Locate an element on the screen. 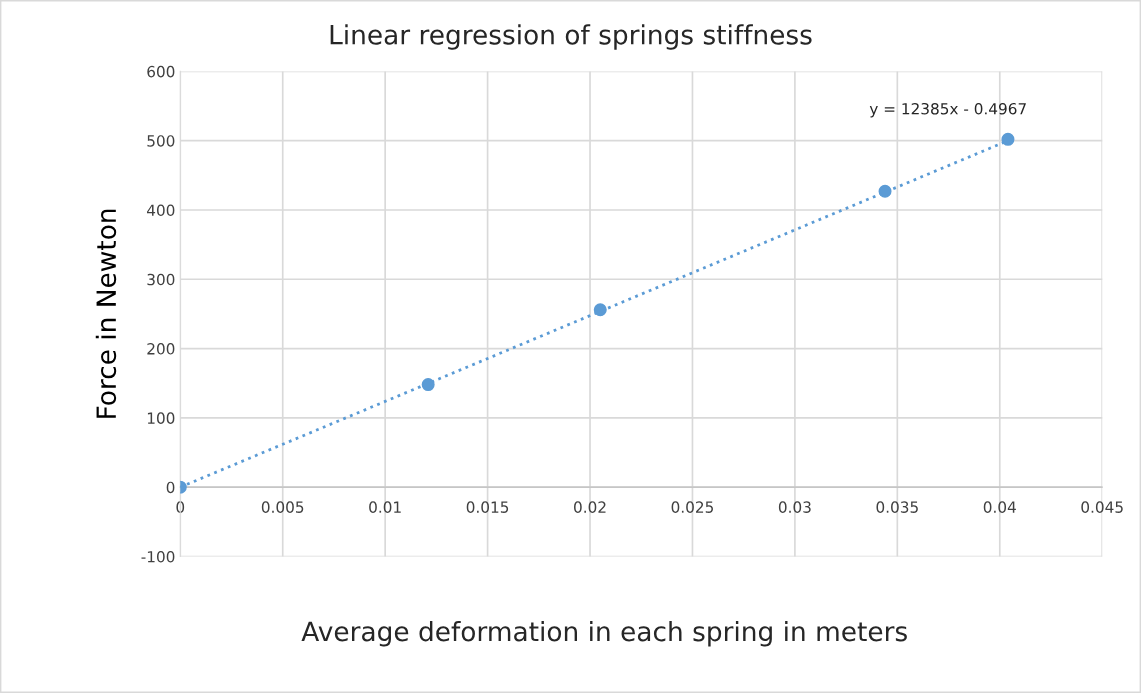 The height and width of the screenshot is (693, 1141). x-axis-title: Average deformation in each spring in meters is located at coordinates (604, 633).